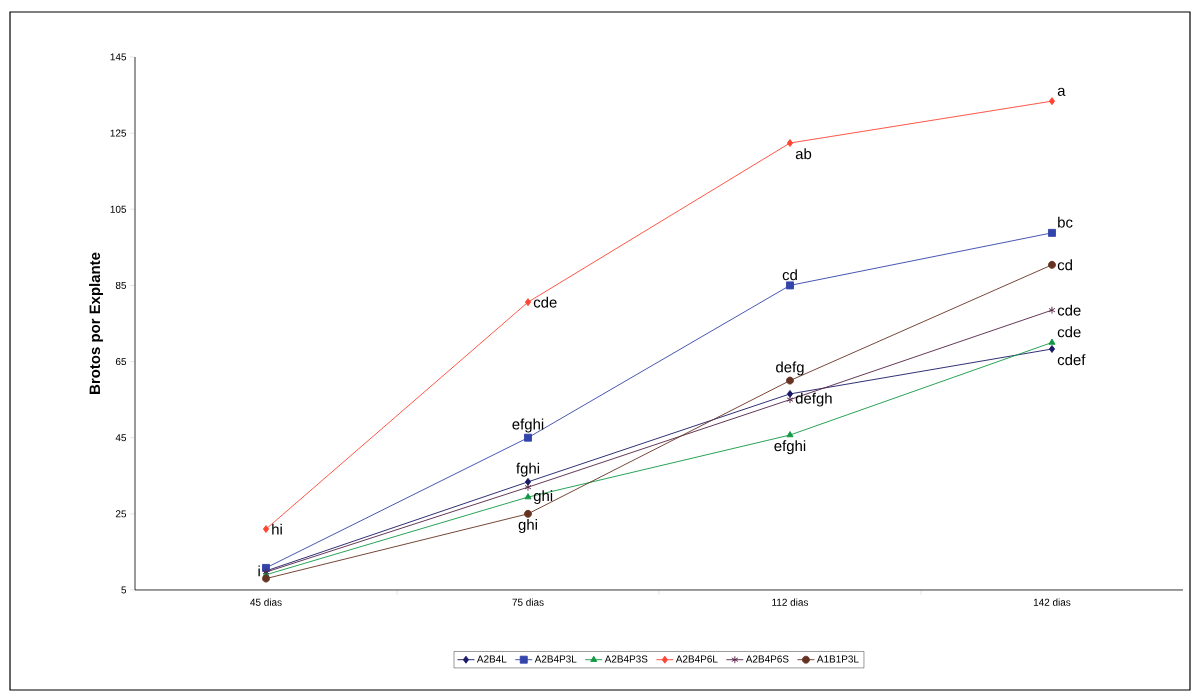  What do you see at coordinates (803, 154) in the screenshot?
I see `annotation: ab` at bounding box center [803, 154].